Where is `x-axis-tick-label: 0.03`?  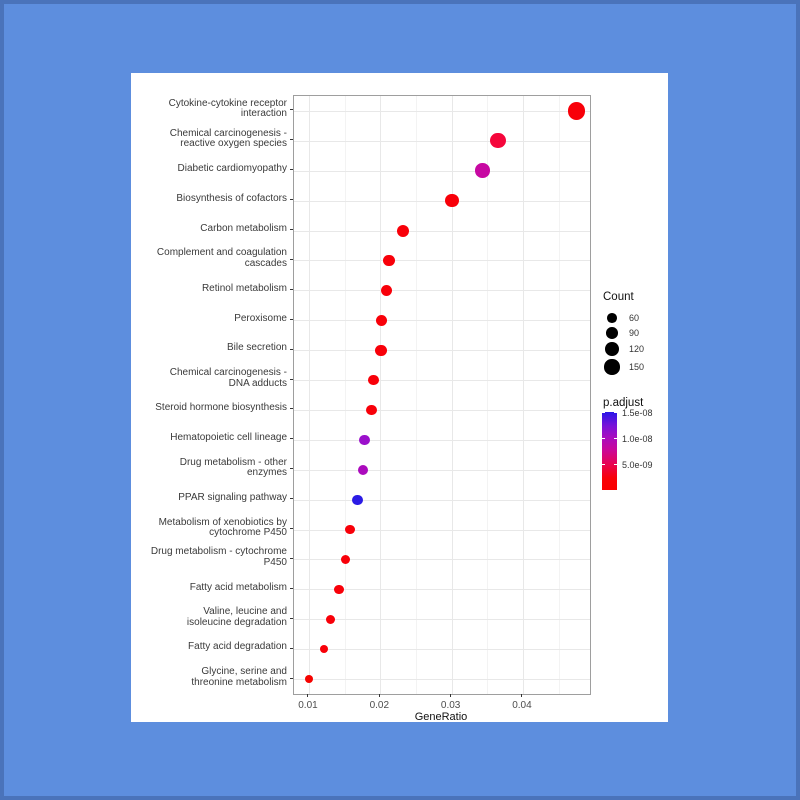 x-axis-tick-label: 0.03 is located at coordinates (450, 705).